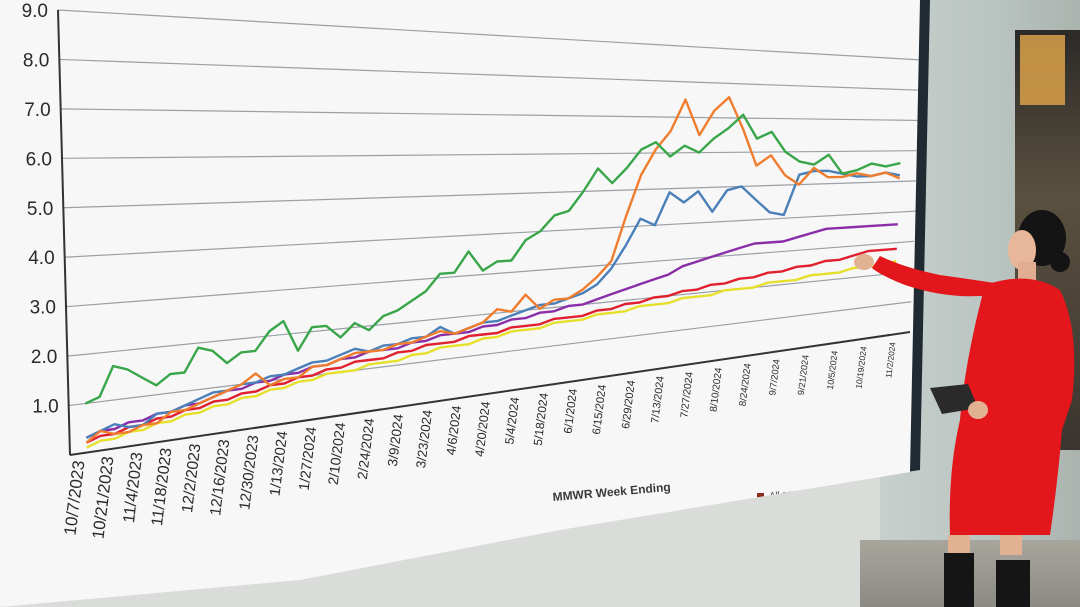 Image resolution: width=1080 pixels, height=607 pixels. What do you see at coordinates (832, 370) in the screenshot?
I see `x-tick-label: 10/5/2024` at bounding box center [832, 370].